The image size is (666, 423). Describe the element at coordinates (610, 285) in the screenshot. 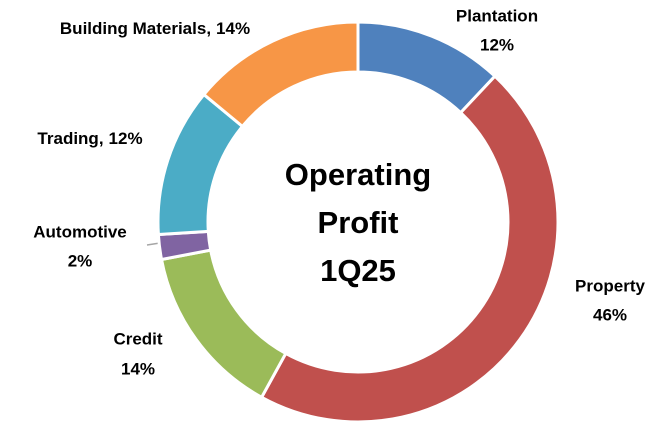

I see `category-name: Property` at that location.